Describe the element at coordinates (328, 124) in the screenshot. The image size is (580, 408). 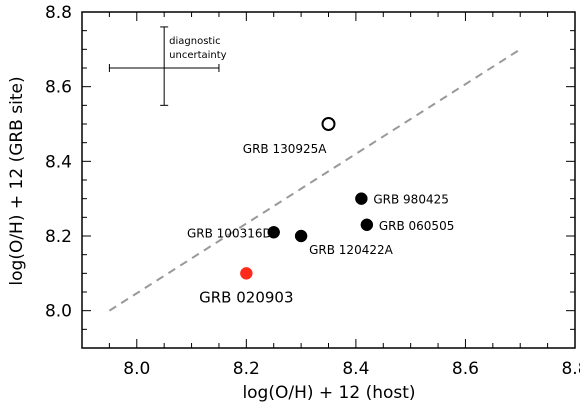
I see `data-point-open` at that location.